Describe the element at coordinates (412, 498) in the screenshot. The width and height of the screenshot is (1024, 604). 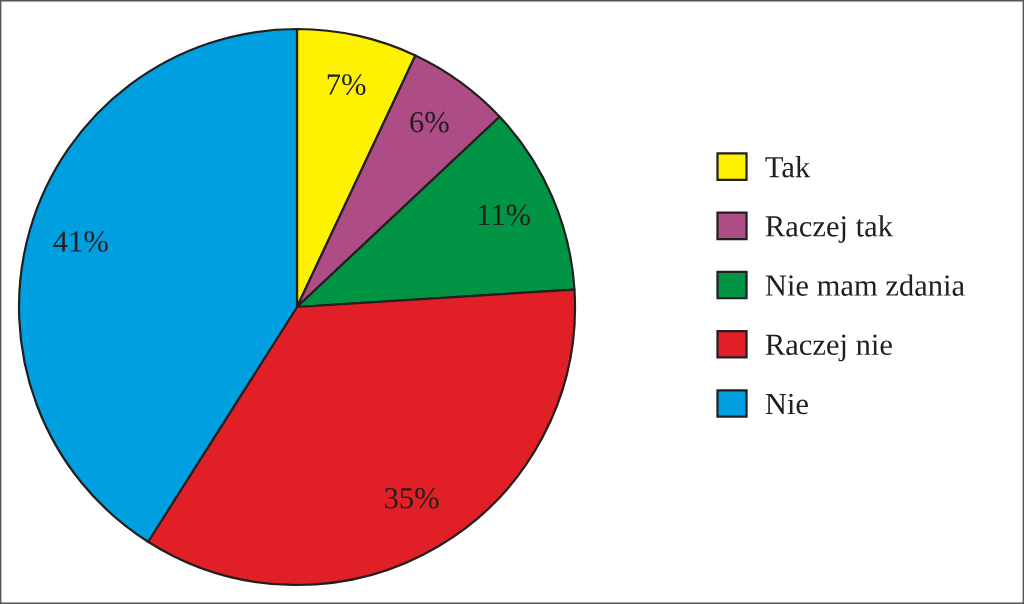
I see `data-label: 35%` at that location.